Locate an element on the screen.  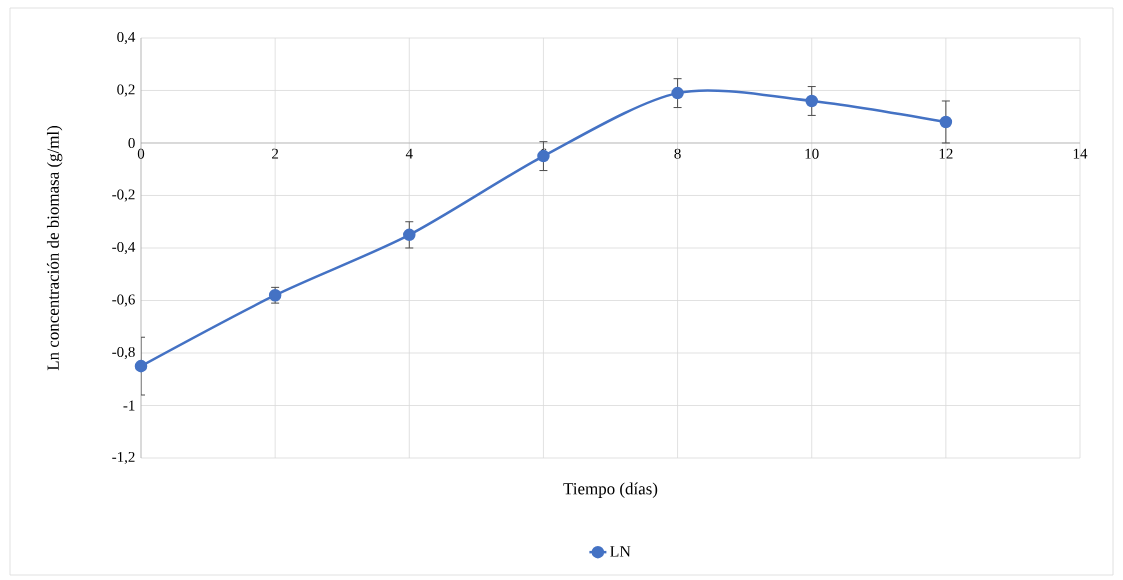
y-tick-label: -0,2 is located at coordinates (123, 195).